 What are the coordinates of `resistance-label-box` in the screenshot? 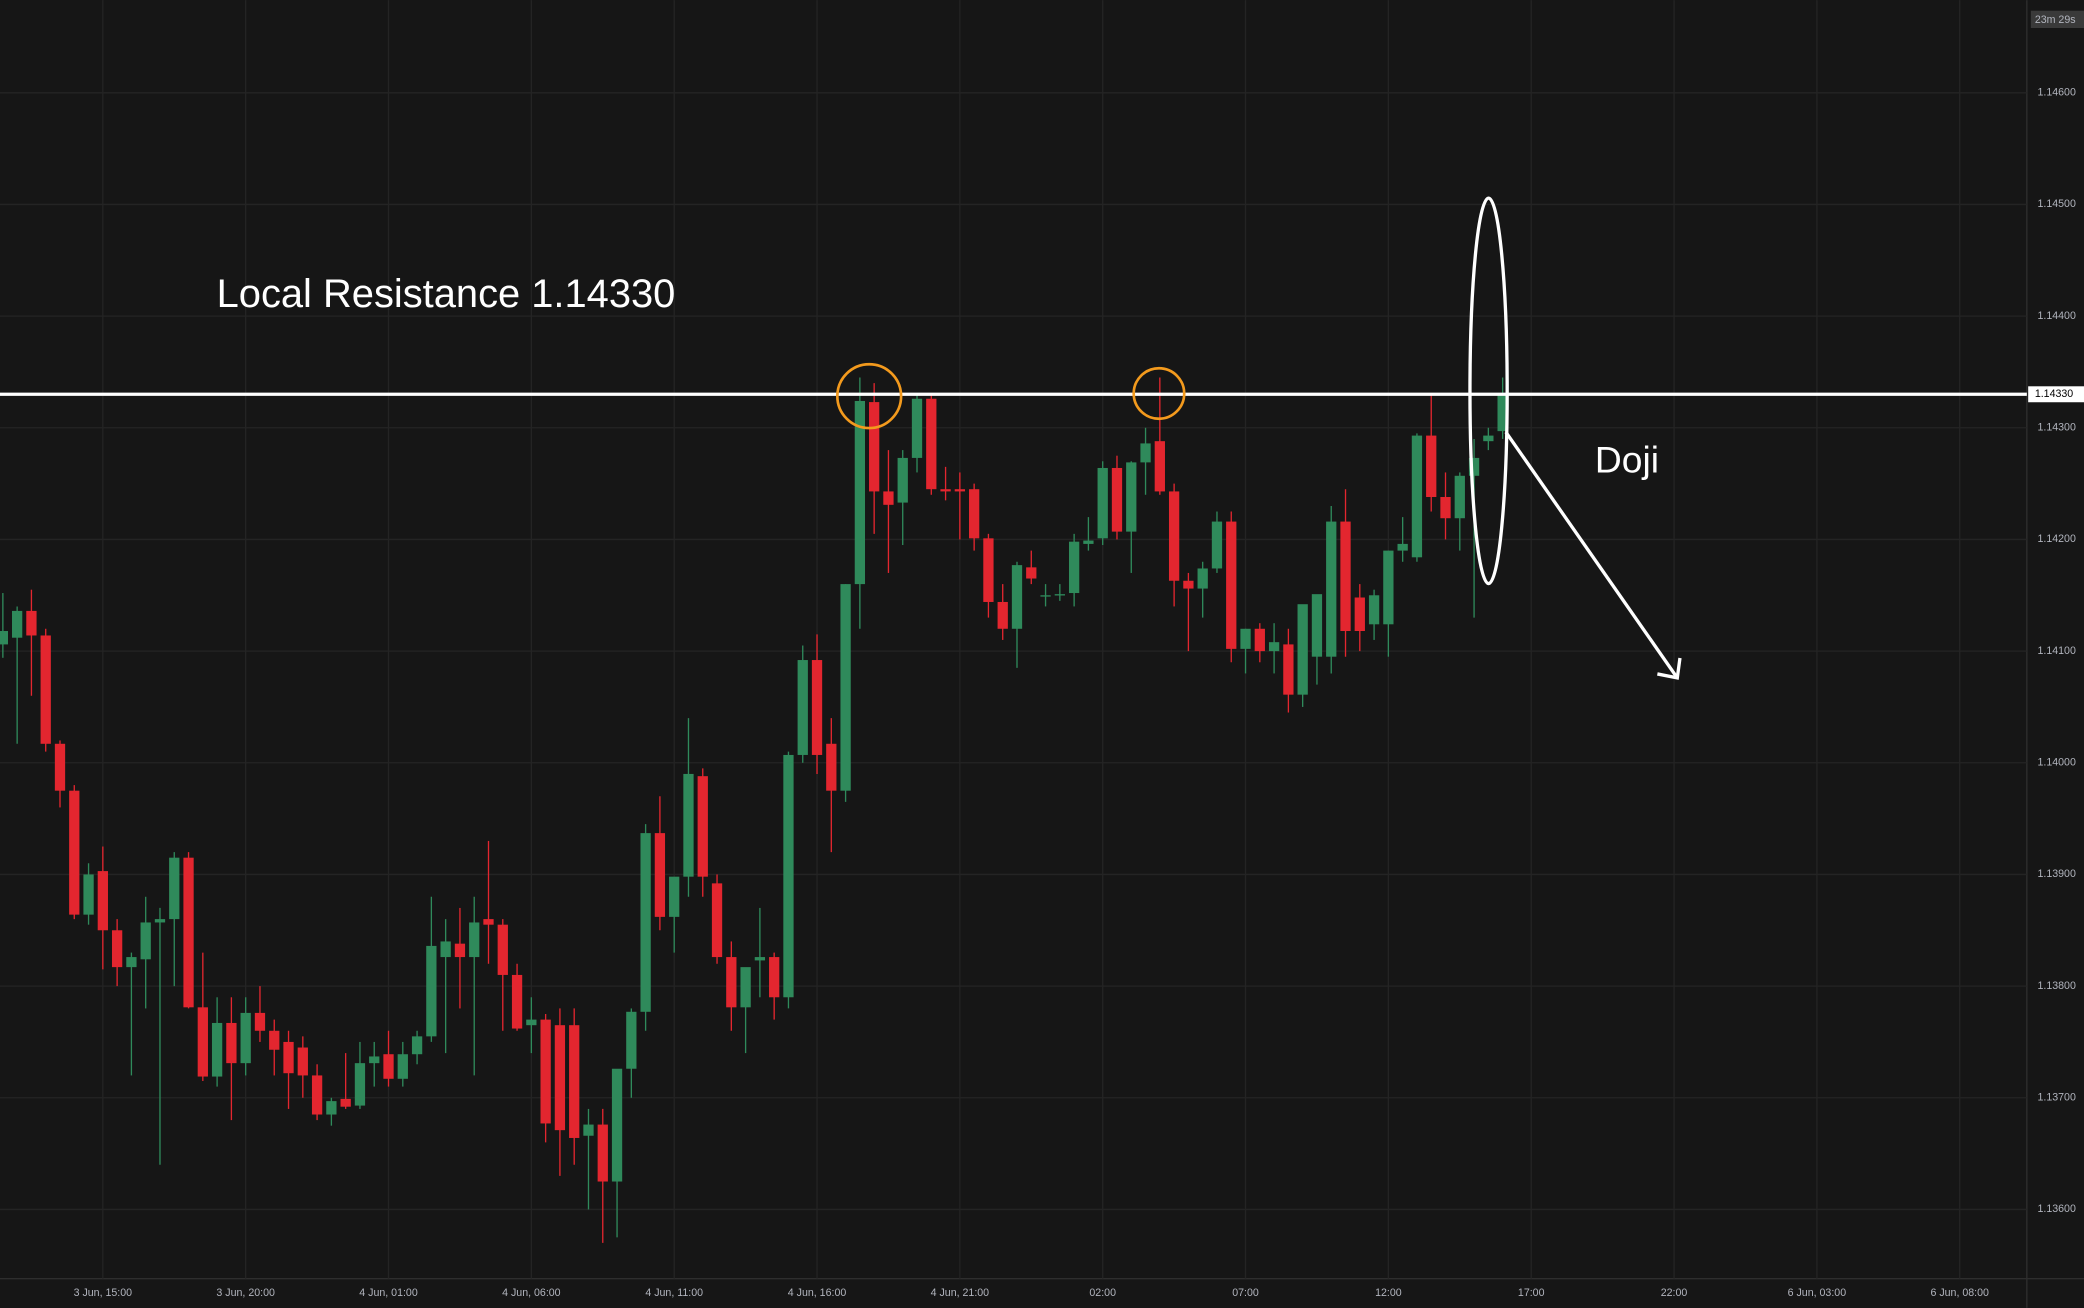 It's located at (2056, 394).